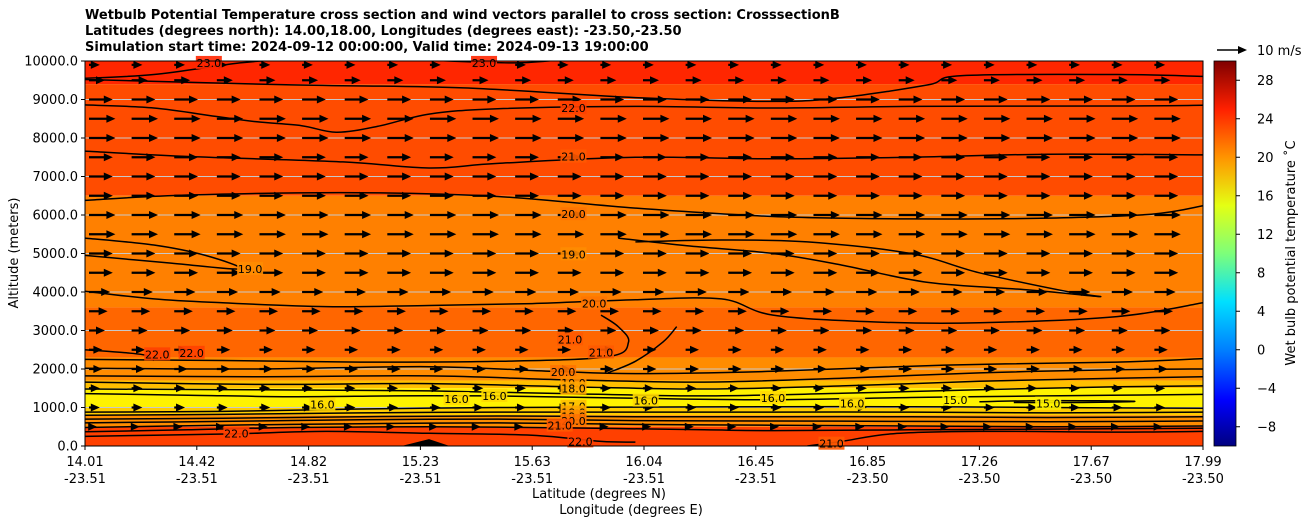 The width and height of the screenshot is (1311, 526). Describe the element at coordinates (1225, 253) in the screenshot. I see `colorbar` at that location.